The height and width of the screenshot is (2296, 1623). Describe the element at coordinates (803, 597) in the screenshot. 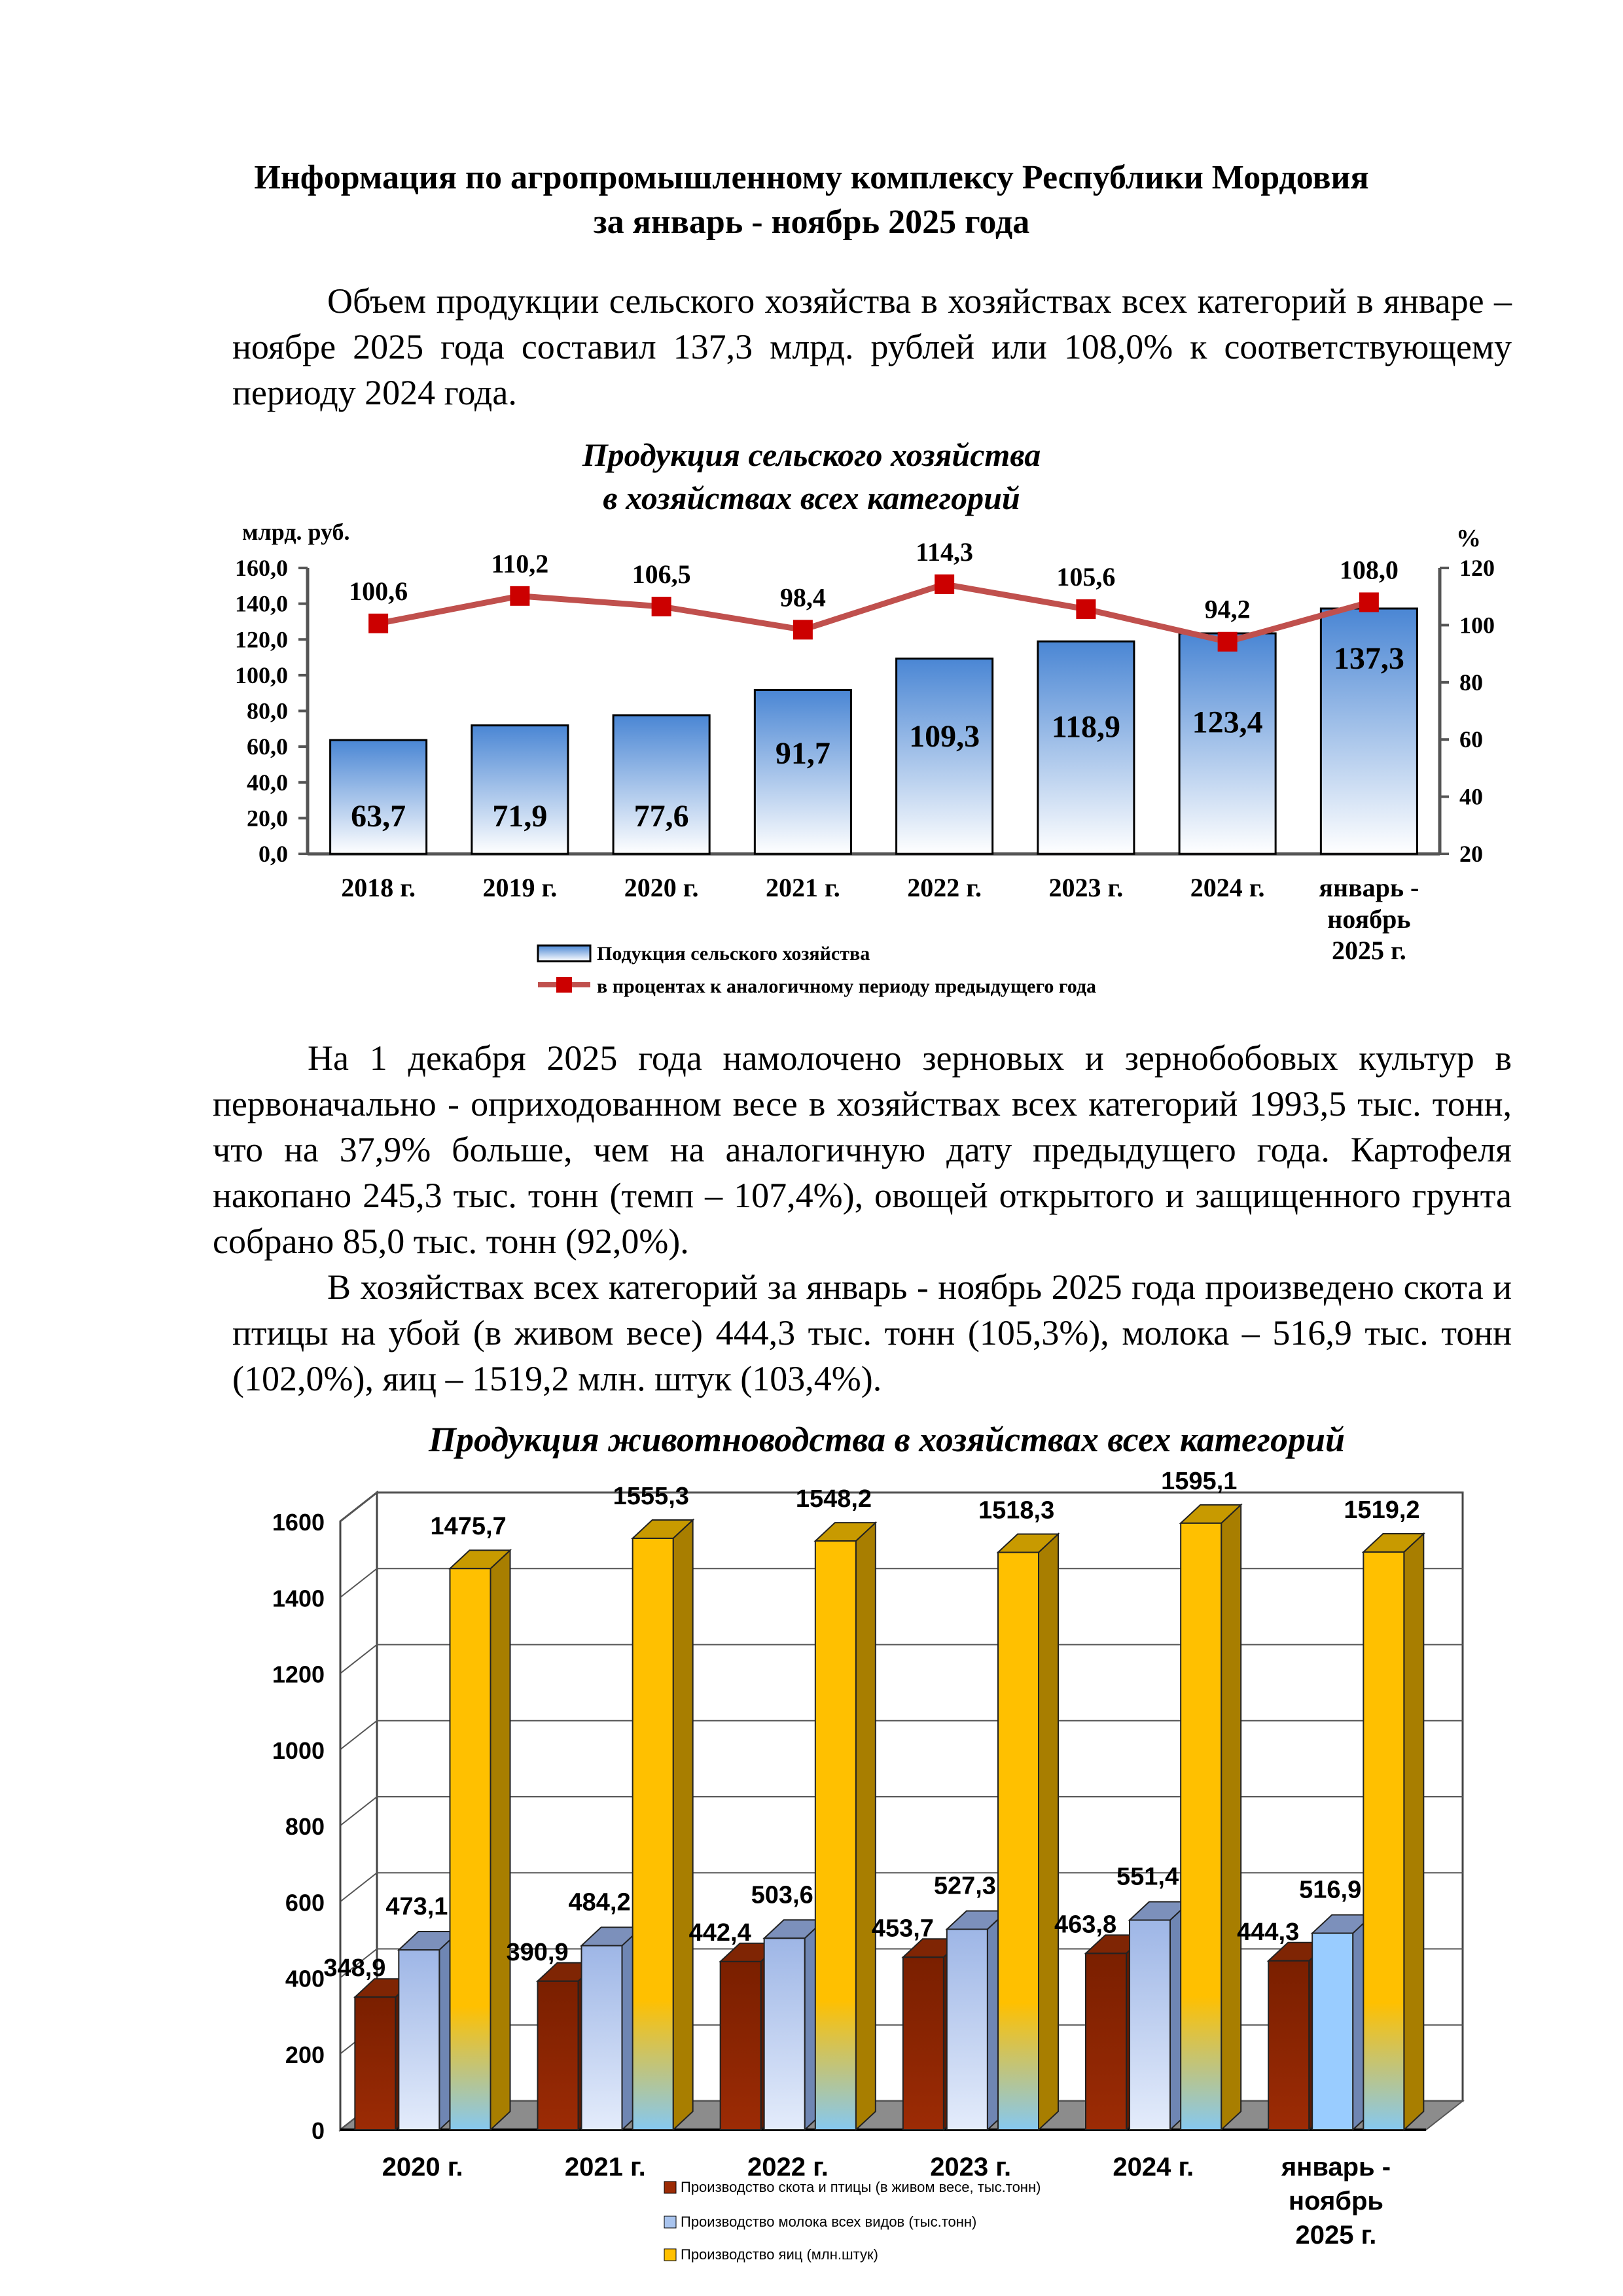

I see `chart1-line-label: 98,4` at that location.